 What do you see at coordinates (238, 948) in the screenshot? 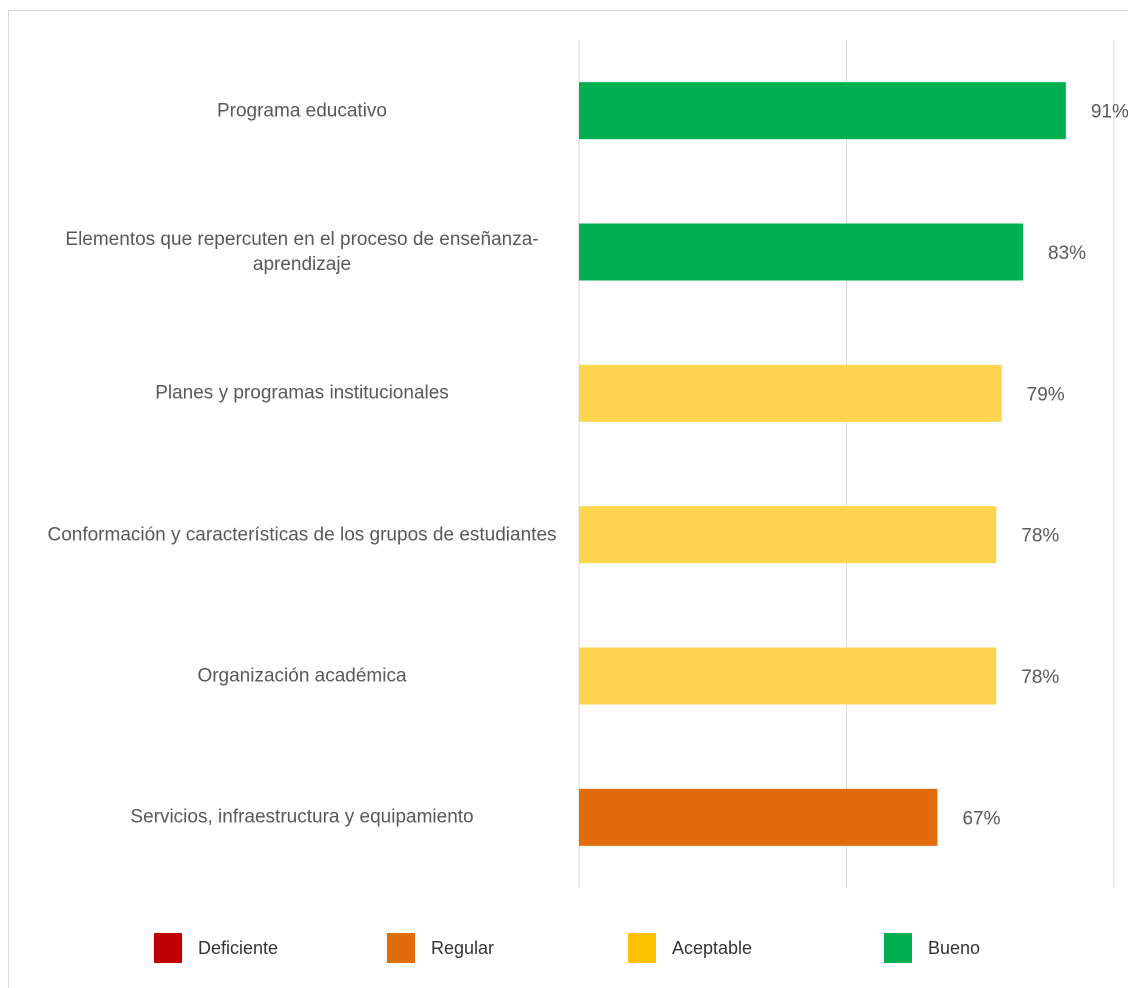
I see `legend-label: Deficiente` at bounding box center [238, 948].